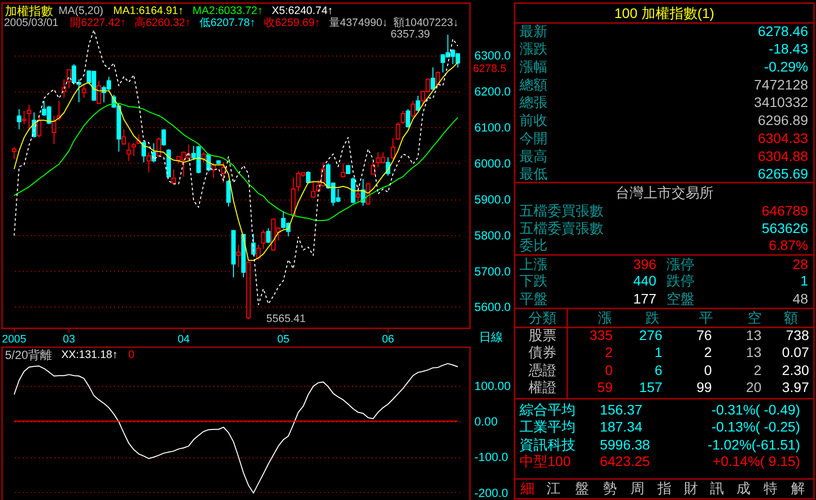 The image size is (816, 500). What do you see at coordinates (645, 264) in the screenshot?
I see `text: 396` at bounding box center [645, 264].